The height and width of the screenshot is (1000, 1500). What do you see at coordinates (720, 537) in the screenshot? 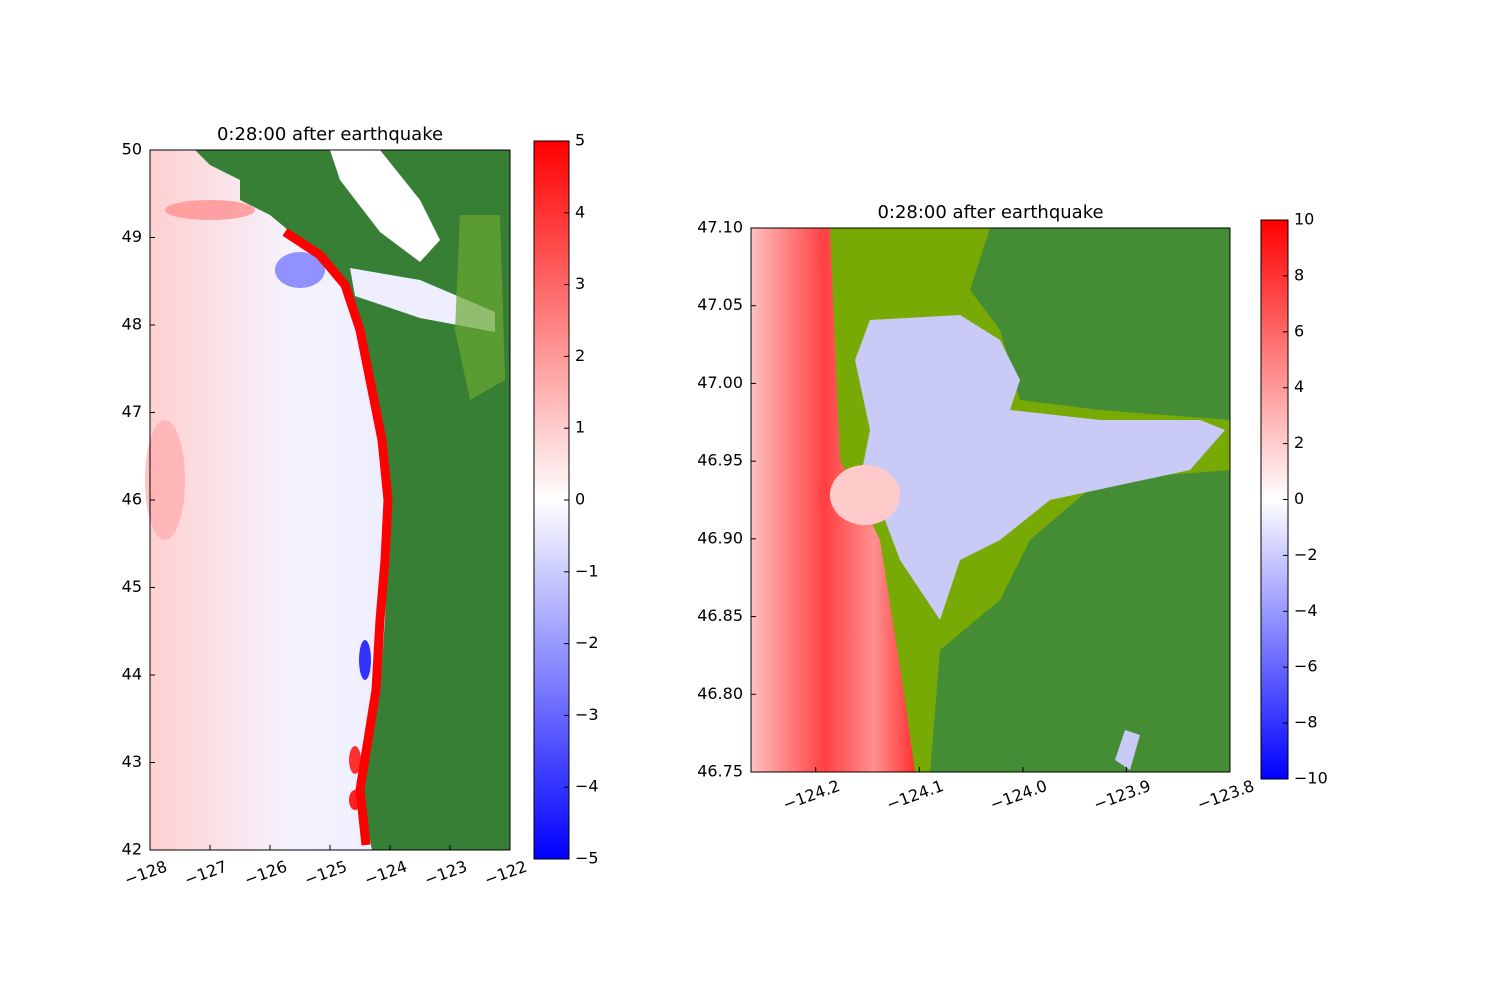
I see `y-tick-label: 46.90` at bounding box center [720, 537].